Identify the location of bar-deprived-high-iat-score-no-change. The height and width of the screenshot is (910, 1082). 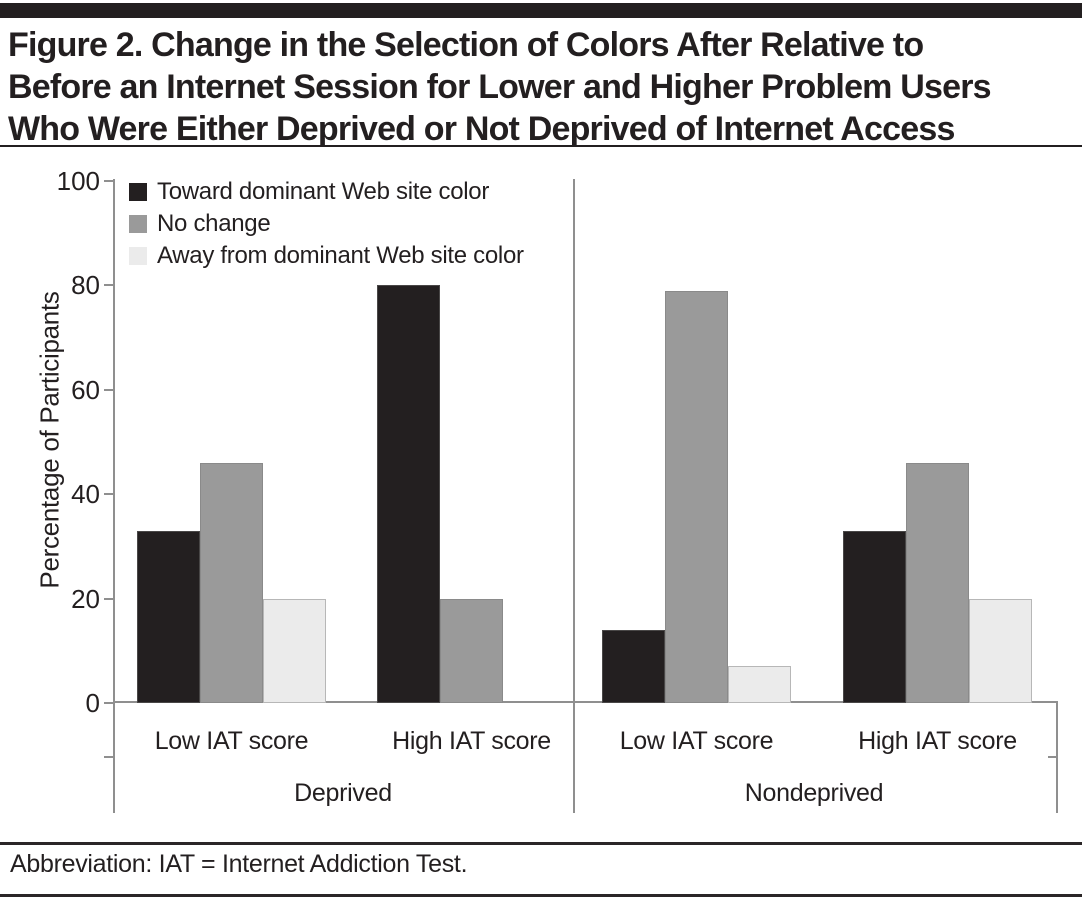
(471, 651).